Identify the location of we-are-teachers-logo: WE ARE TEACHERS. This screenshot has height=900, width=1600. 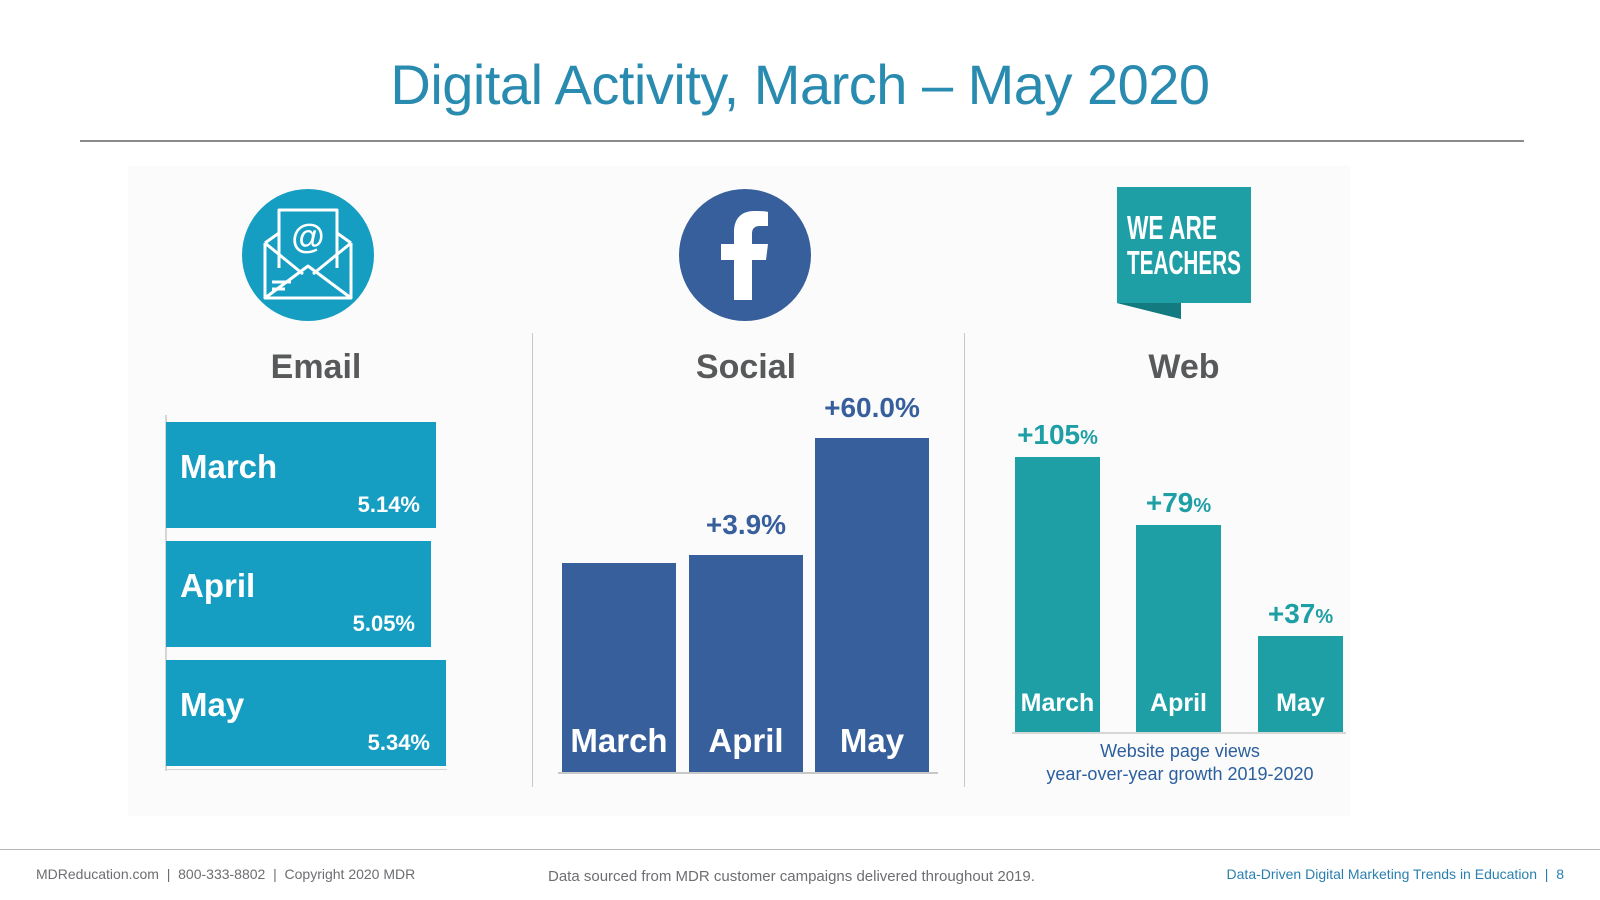
(1184, 253).